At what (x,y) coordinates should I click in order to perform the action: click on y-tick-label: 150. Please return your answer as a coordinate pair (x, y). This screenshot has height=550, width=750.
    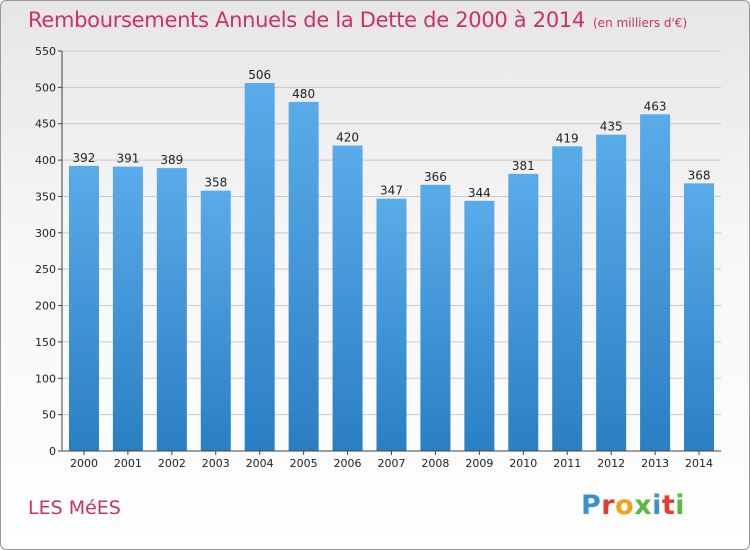
    Looking at the image, I should click on (45, 342).